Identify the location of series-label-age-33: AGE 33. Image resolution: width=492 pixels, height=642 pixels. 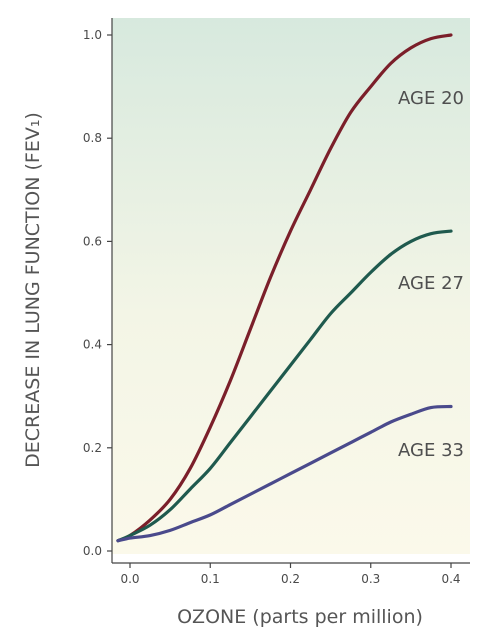
(431, 450).